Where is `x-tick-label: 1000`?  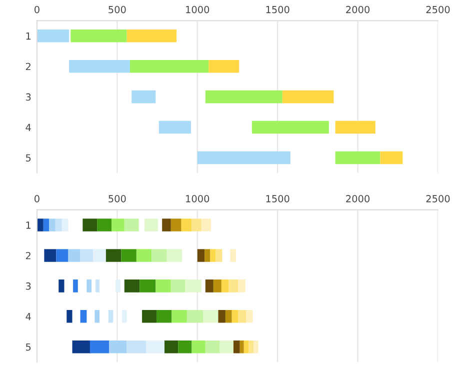
x-tick-label: 1000 is located at coordinates (198, 198).